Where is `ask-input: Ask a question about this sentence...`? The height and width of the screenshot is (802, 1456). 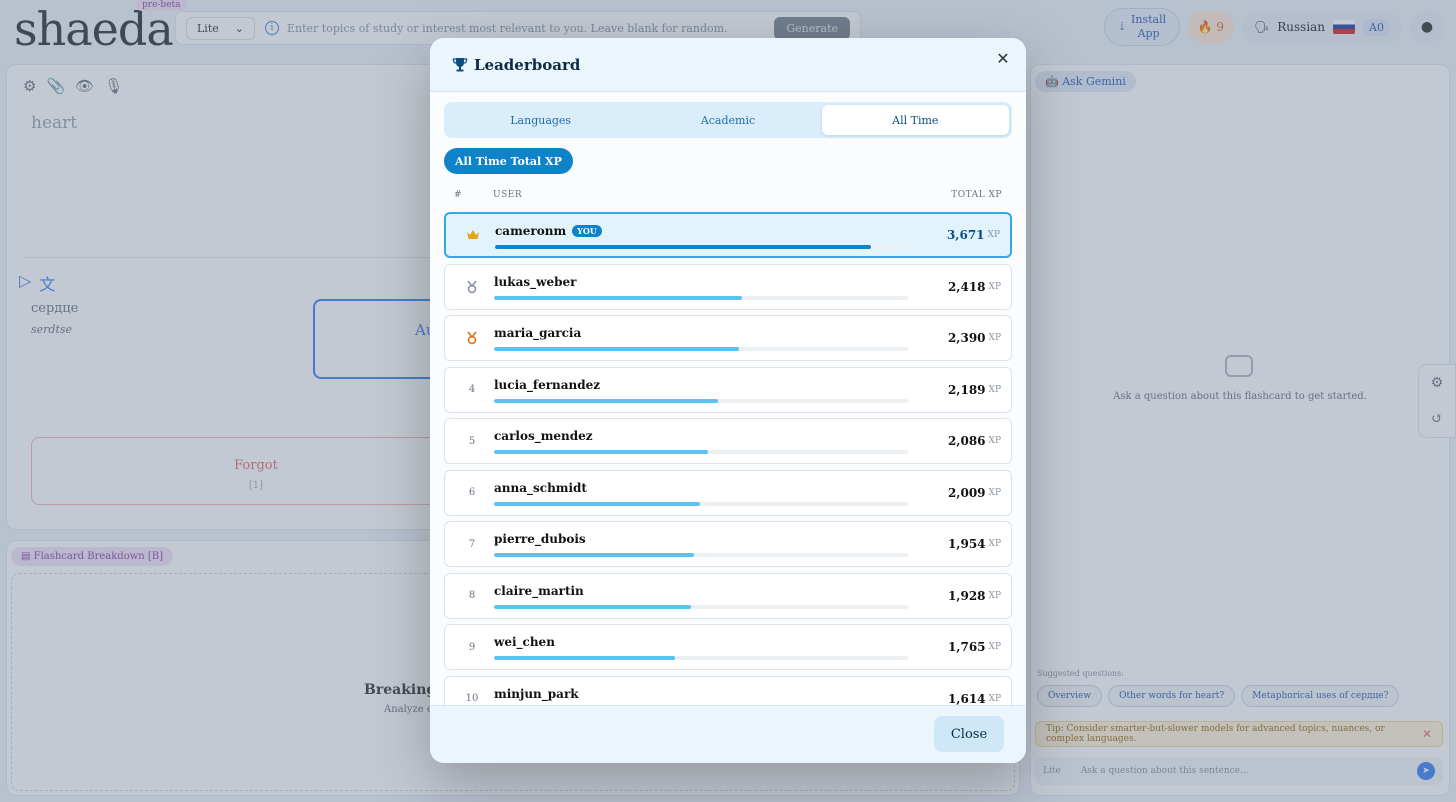 ask-input: Ask a question about this sentence... is located at coordinates (1164, 771).